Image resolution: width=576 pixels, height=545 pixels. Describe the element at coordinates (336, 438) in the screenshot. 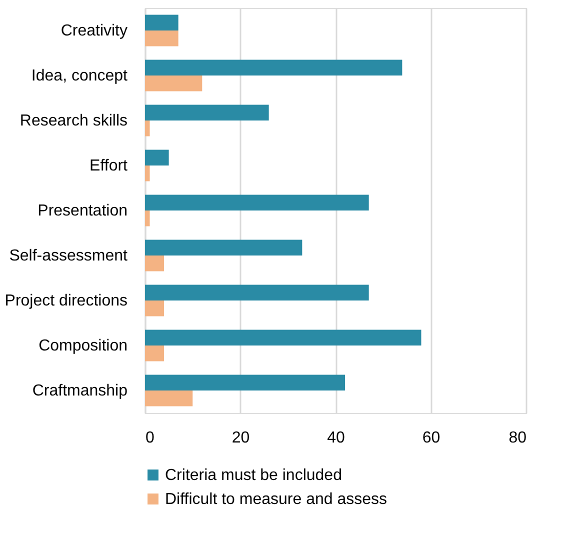

I see `x-tick-label: 40` at that location.